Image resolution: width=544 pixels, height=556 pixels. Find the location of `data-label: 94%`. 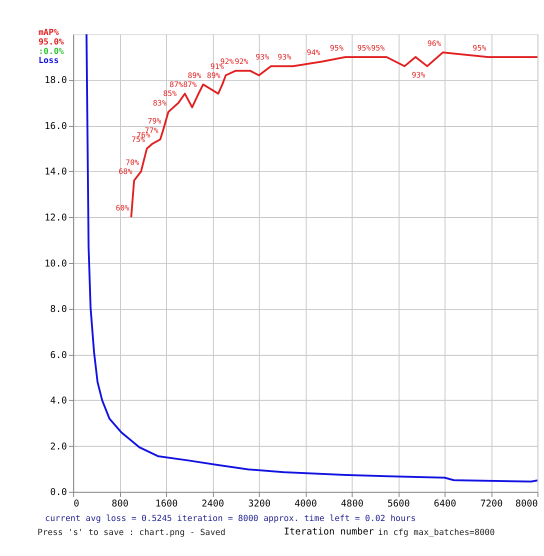

data-label: 94% is located at coordinates (313, 53).